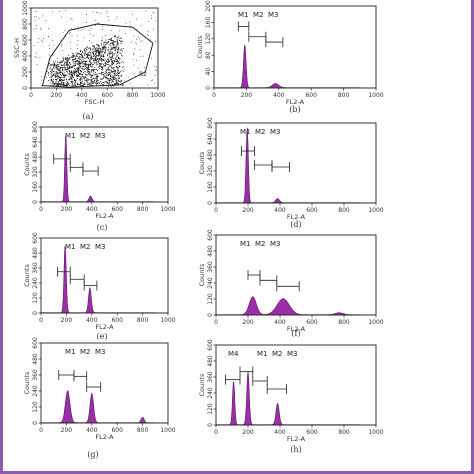 The image size is (474, 474). Describe the element at coordinates (258, 15) in the screenshot. I see `marker-label: M2` at that location.